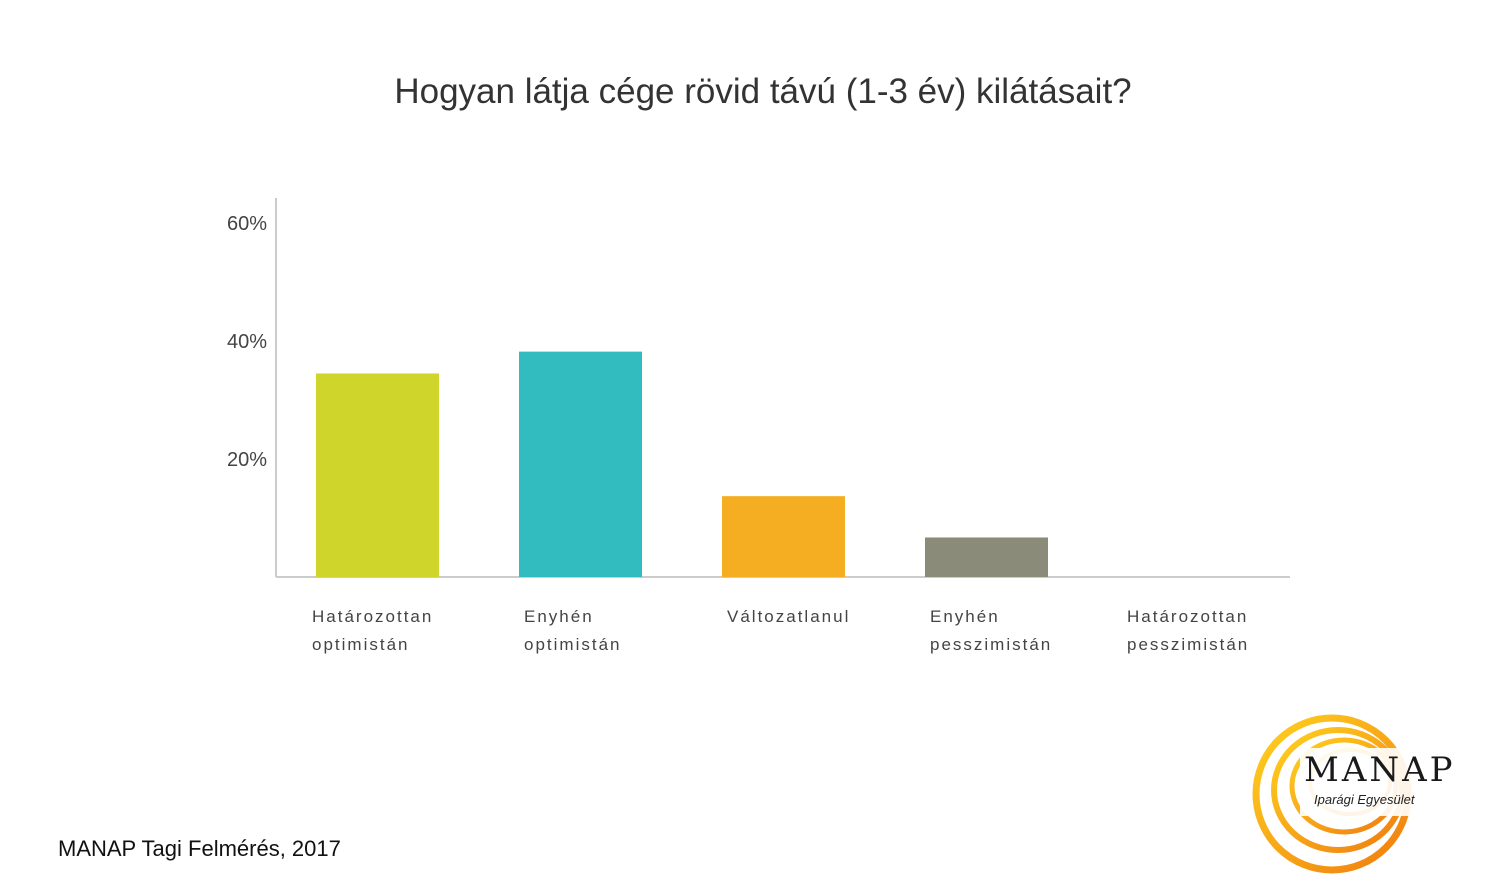 The width and height of the screenshot is (1512, 888). What do you see at coordinates (1188, 630) in the screenshot?
I see `category-label: Határozottan pesszimistán` at bounding box center [1188, 630].